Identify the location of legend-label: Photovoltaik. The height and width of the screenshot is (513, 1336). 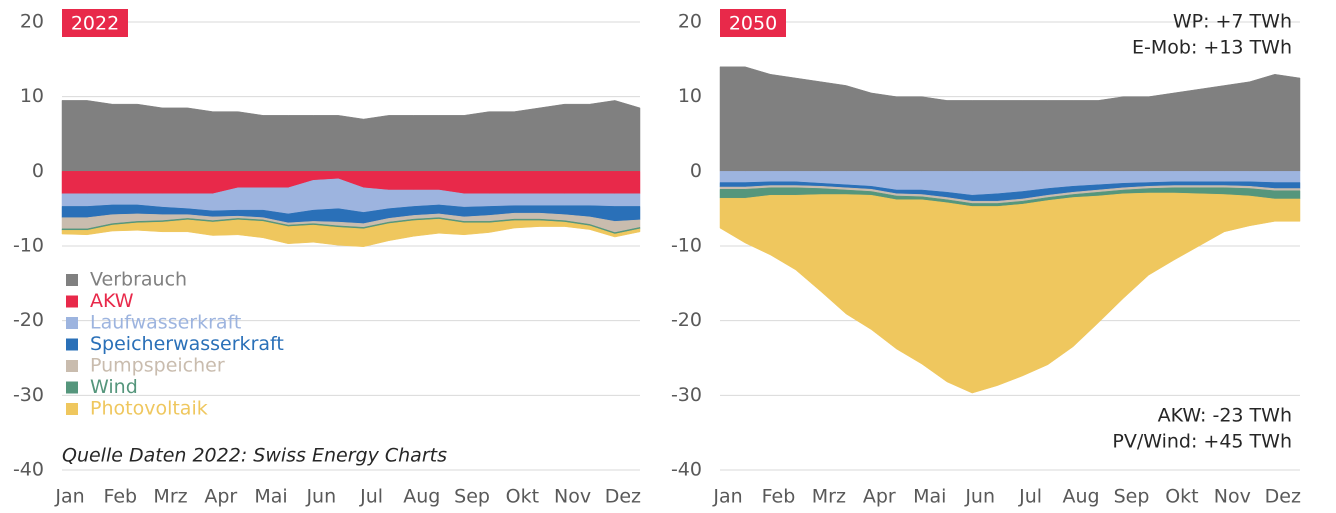
(149, 409).